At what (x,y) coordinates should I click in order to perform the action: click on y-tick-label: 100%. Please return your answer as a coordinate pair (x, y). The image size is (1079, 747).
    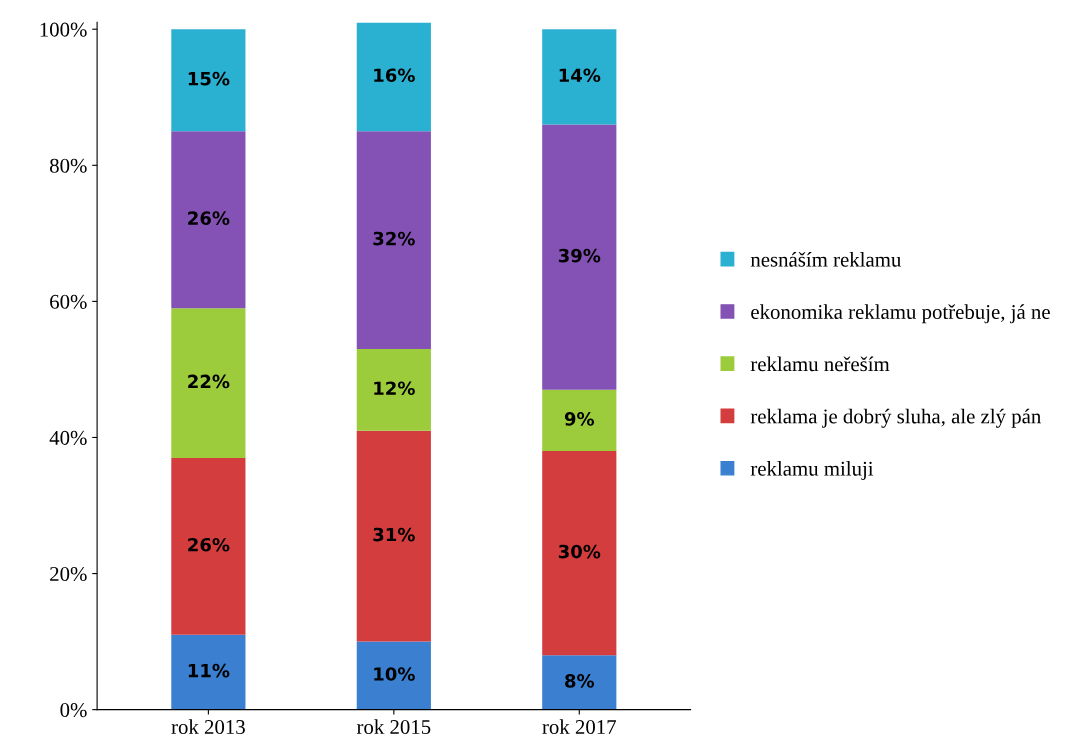
    Looking at the image, I should click on (63, 29).